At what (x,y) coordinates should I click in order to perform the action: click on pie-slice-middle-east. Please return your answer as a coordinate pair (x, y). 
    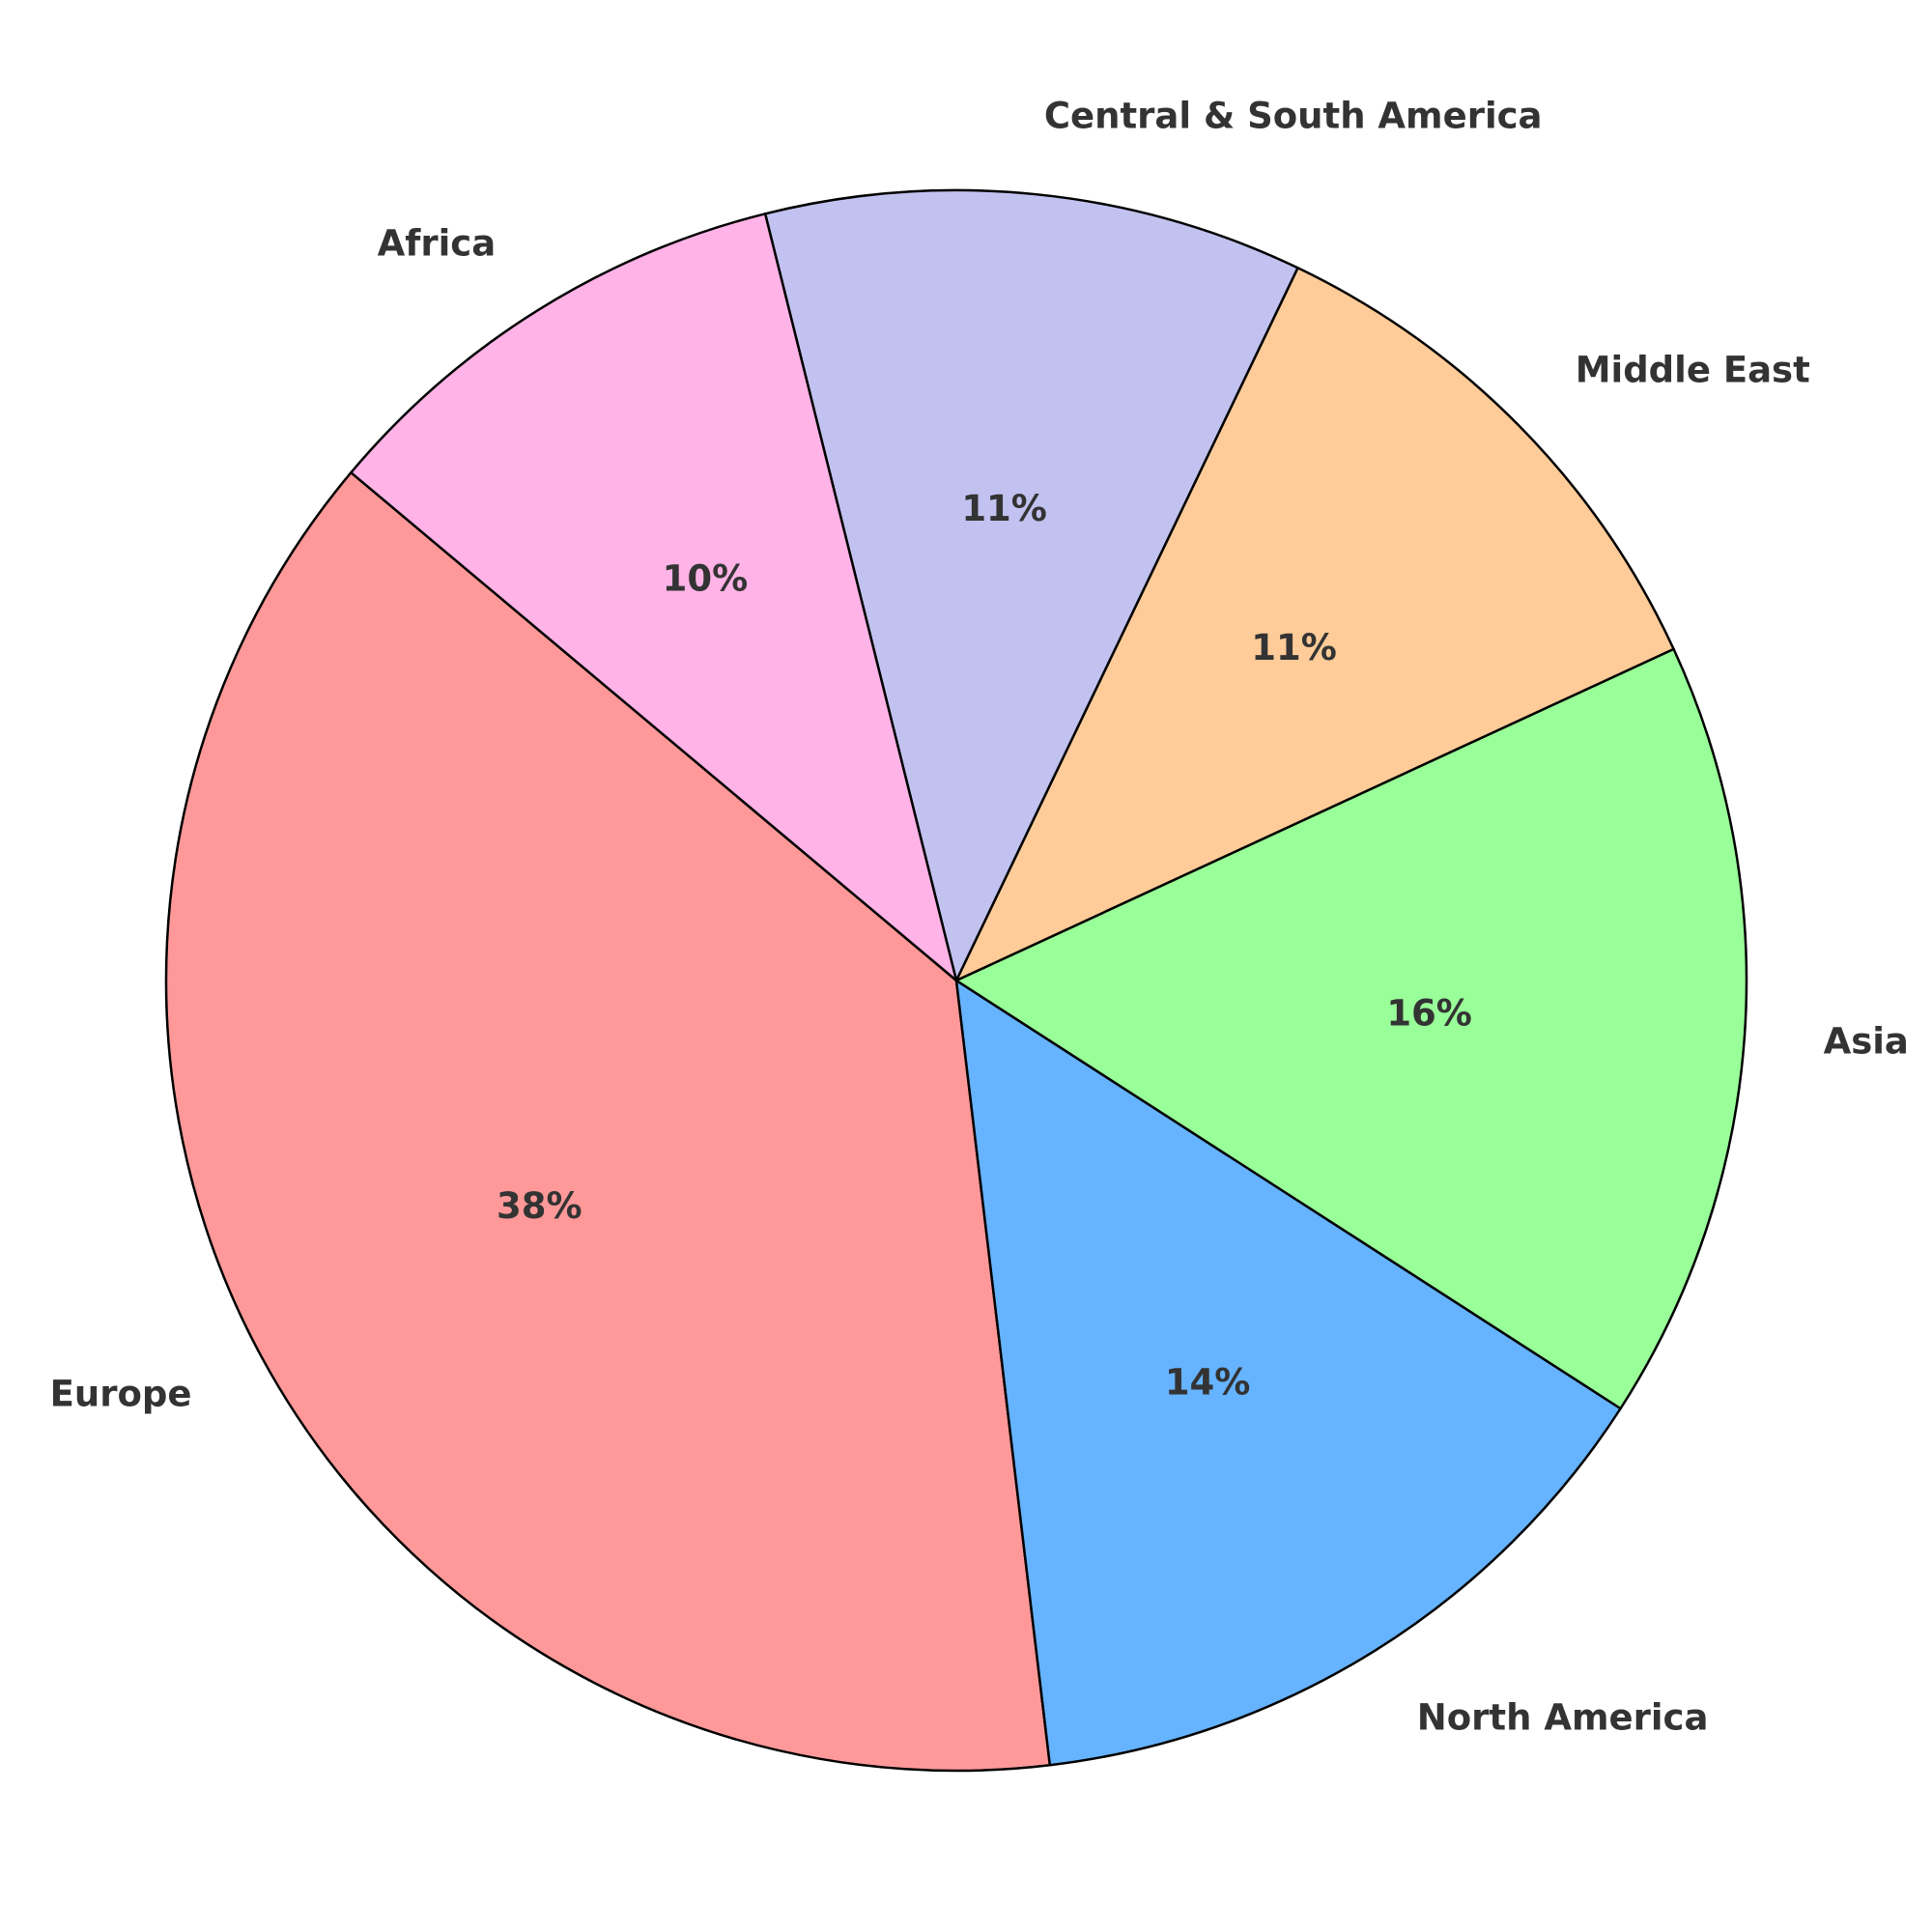
    Looking at the image, I should click on (1314, 624).